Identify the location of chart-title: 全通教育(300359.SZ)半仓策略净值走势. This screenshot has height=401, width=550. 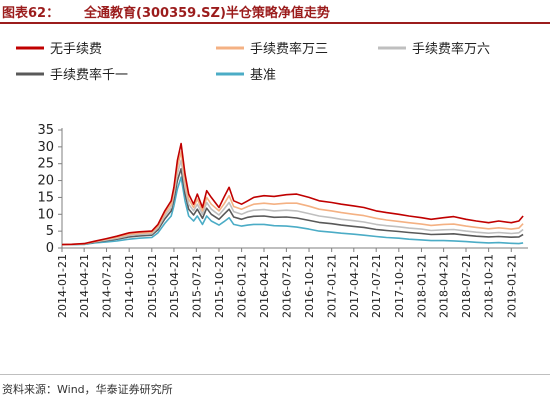
(207, 13).